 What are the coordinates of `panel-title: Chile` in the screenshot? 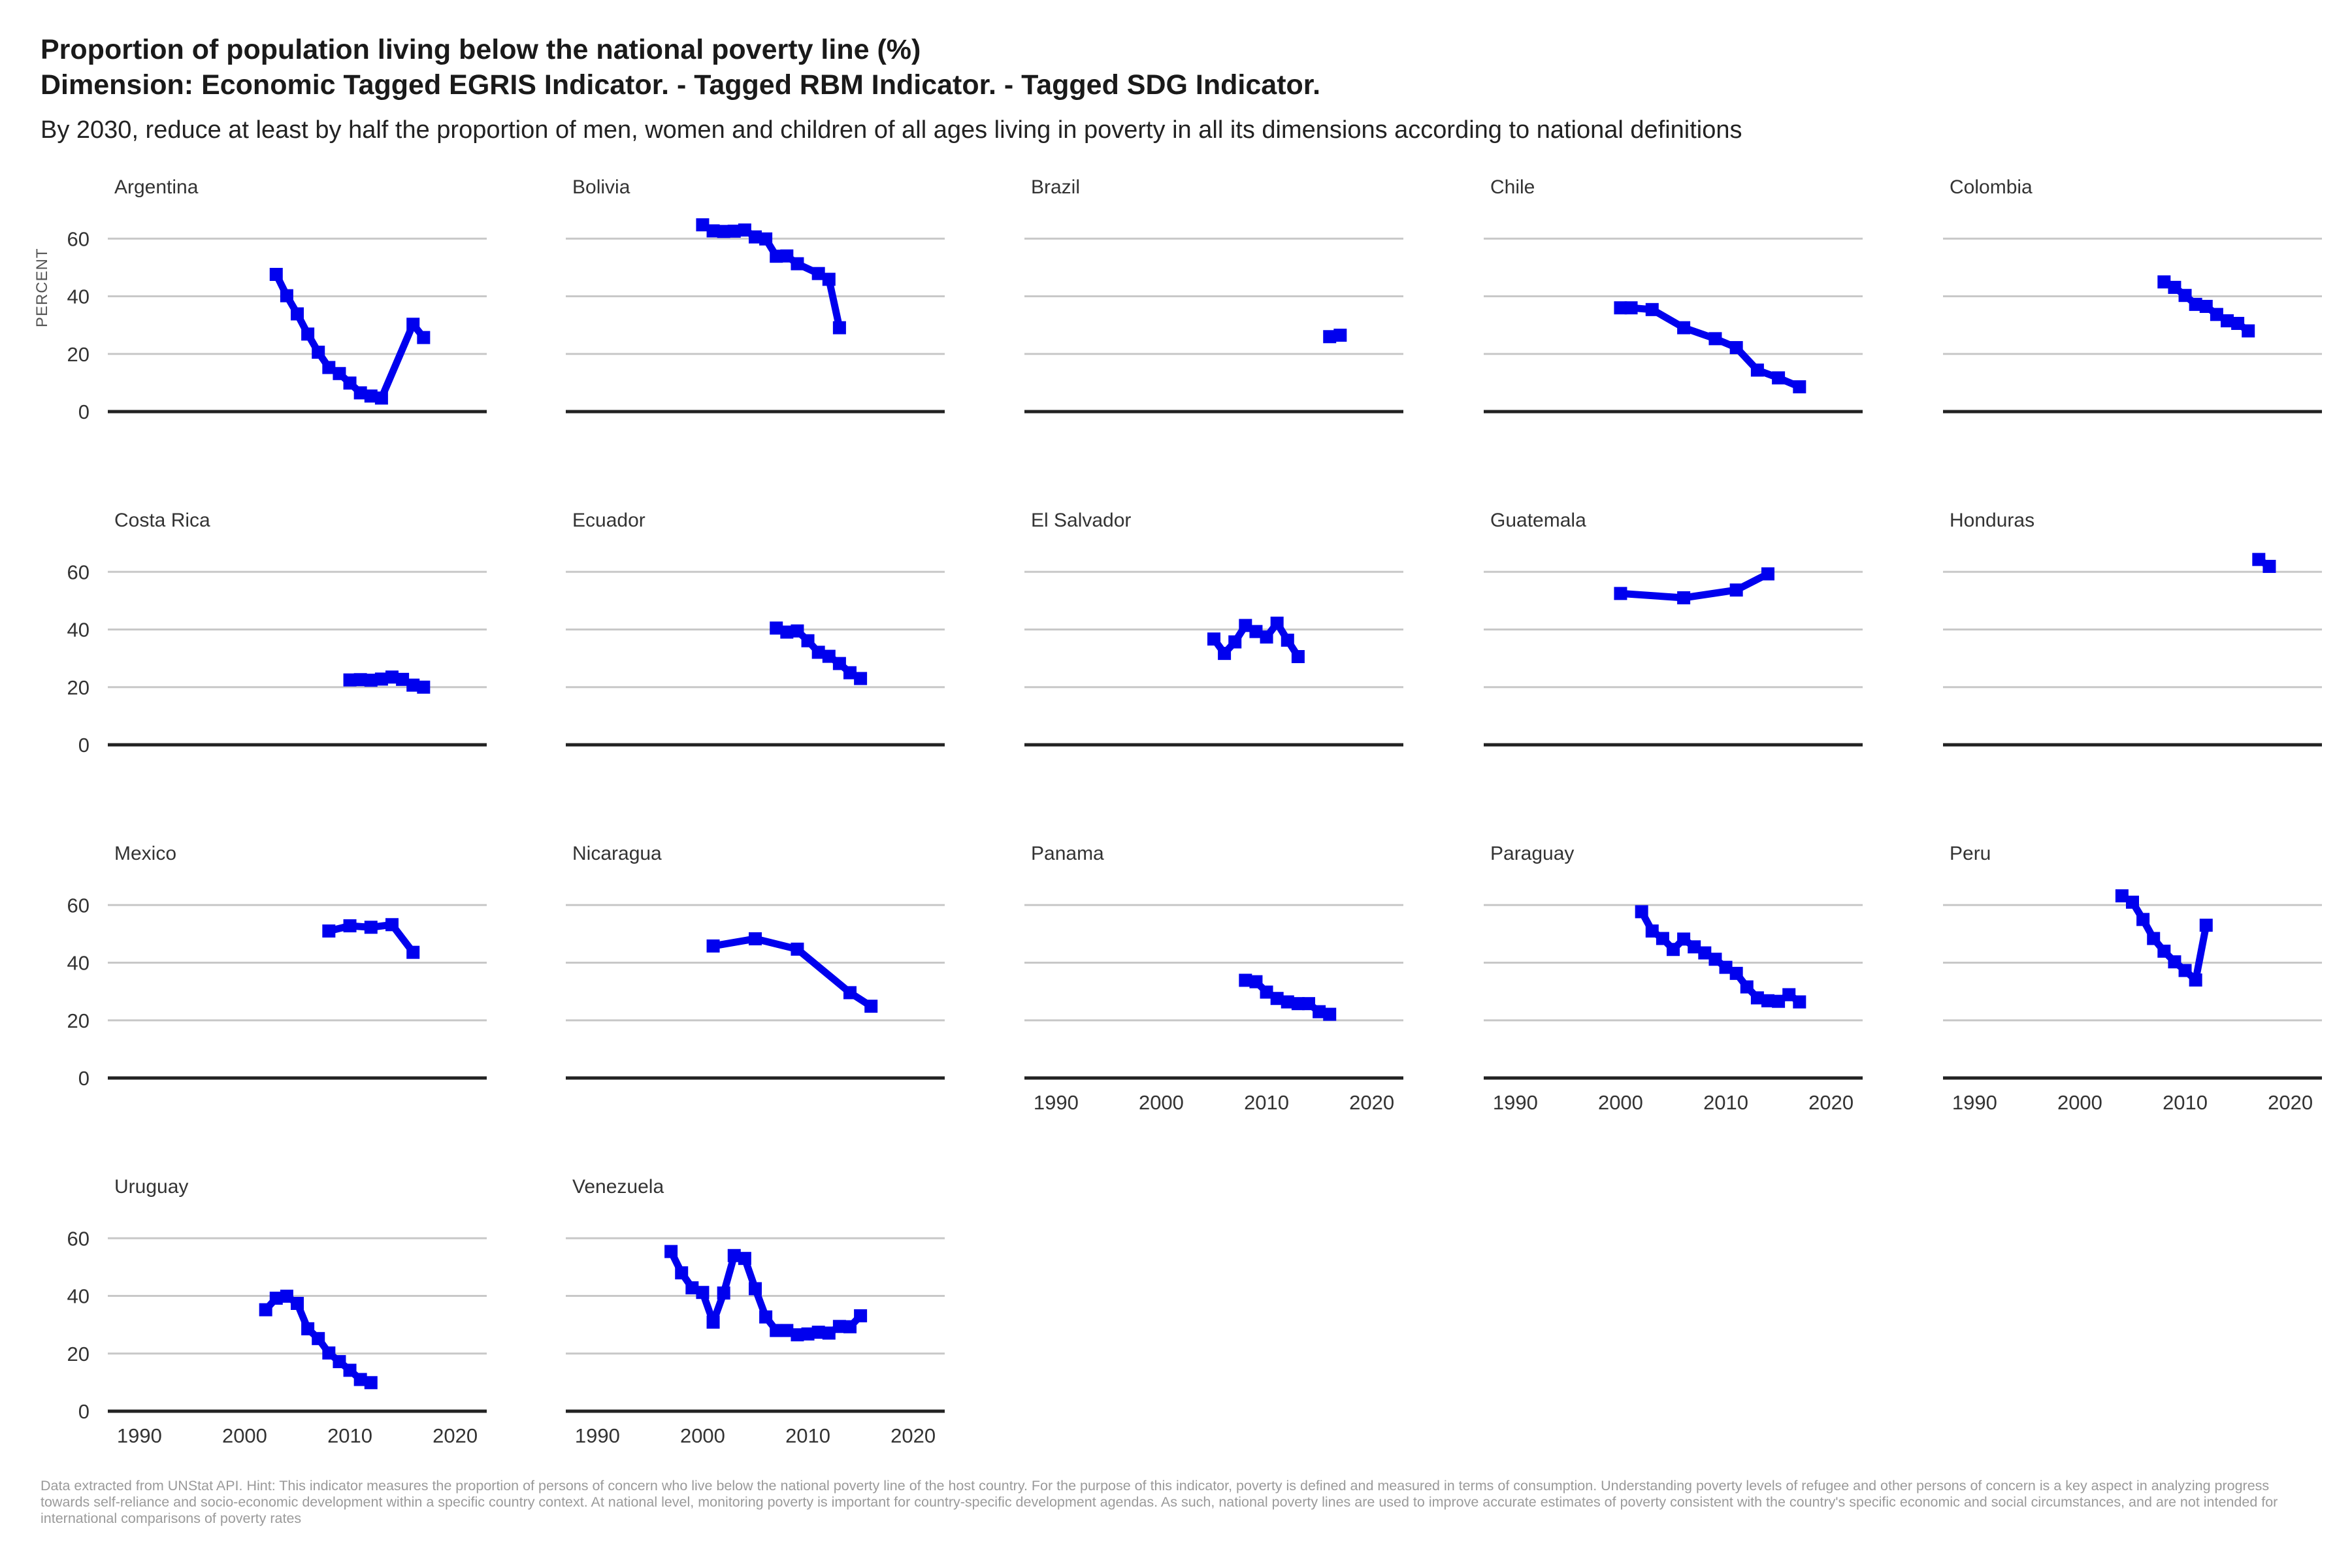 It's located at (1512, 187).